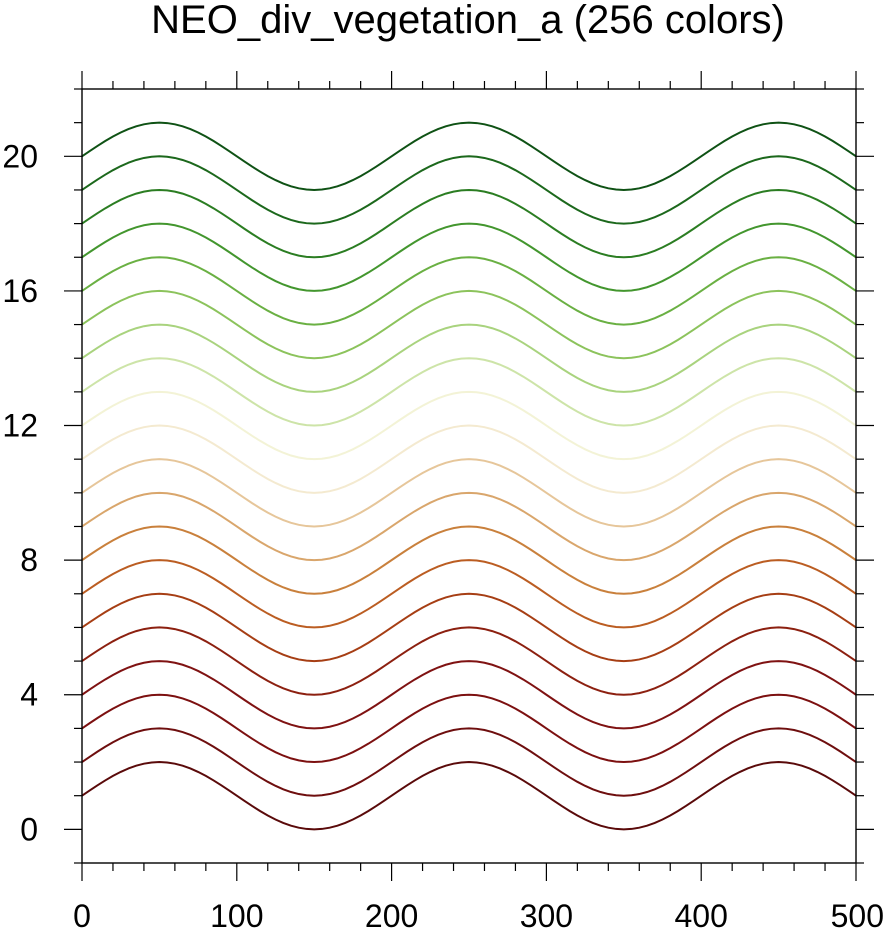 The width and height of the screenshot is (886, 935). I want to click on x-tick-label: 100, so click(236, 916).